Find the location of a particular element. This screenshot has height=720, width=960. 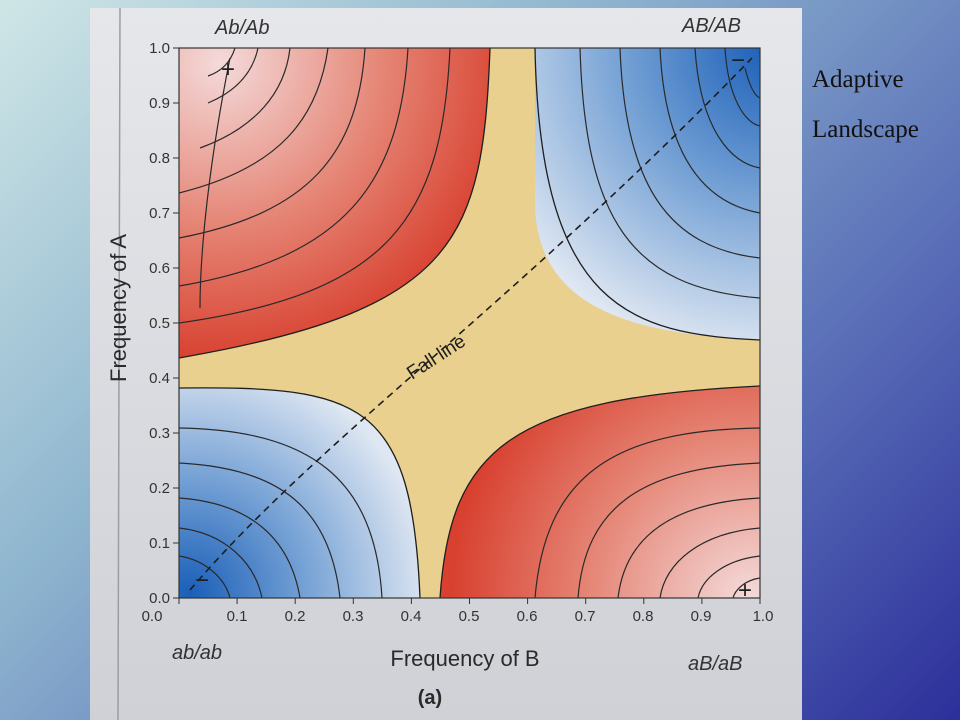

y-tick-label: 0.1 is located at coordinates (159, 543).